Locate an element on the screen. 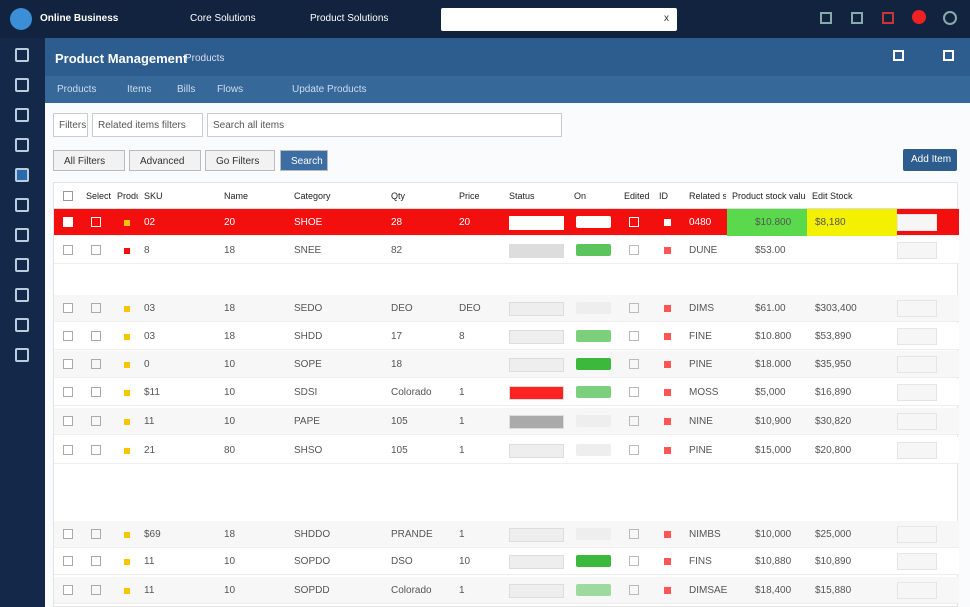  tab: Bills is located at coordinates (186, 89).